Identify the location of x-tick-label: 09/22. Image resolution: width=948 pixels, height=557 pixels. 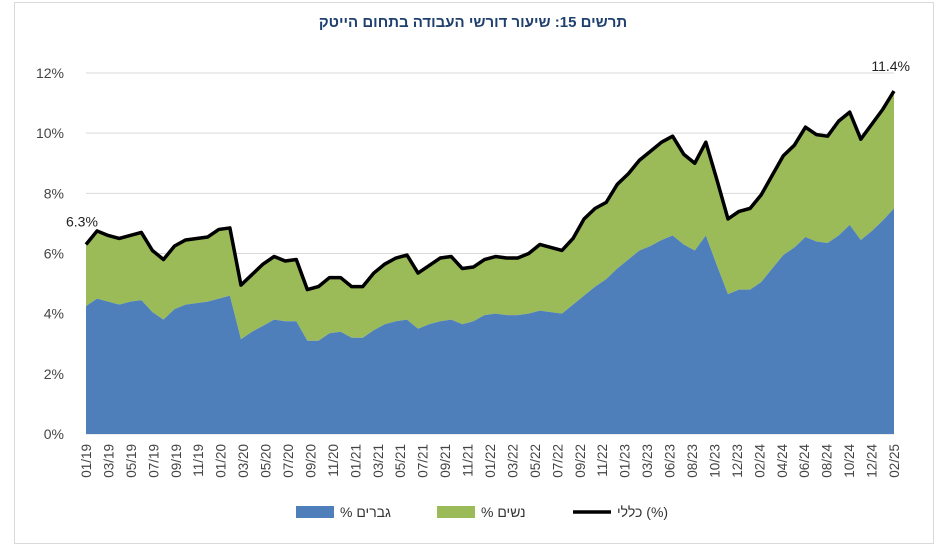
(580, 461).